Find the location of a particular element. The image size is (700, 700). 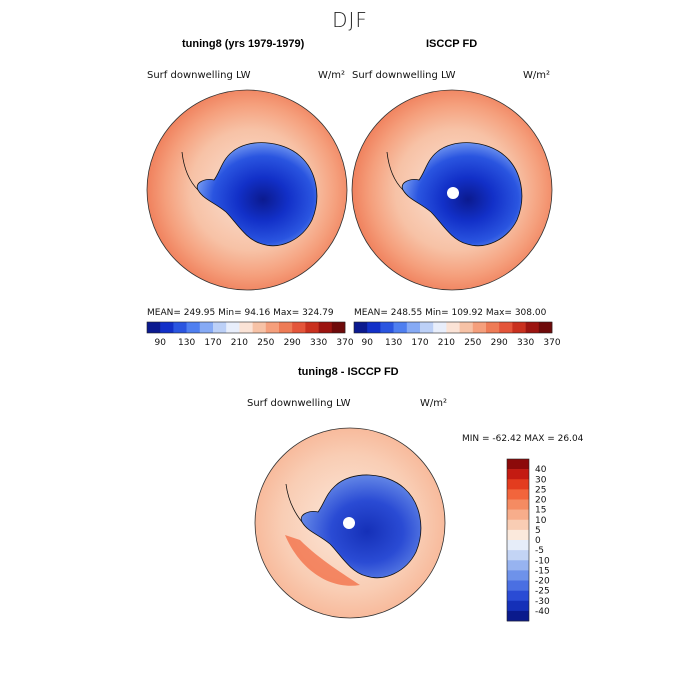

colorbar-tick-label: 130 is located at coordinates (393, 343).